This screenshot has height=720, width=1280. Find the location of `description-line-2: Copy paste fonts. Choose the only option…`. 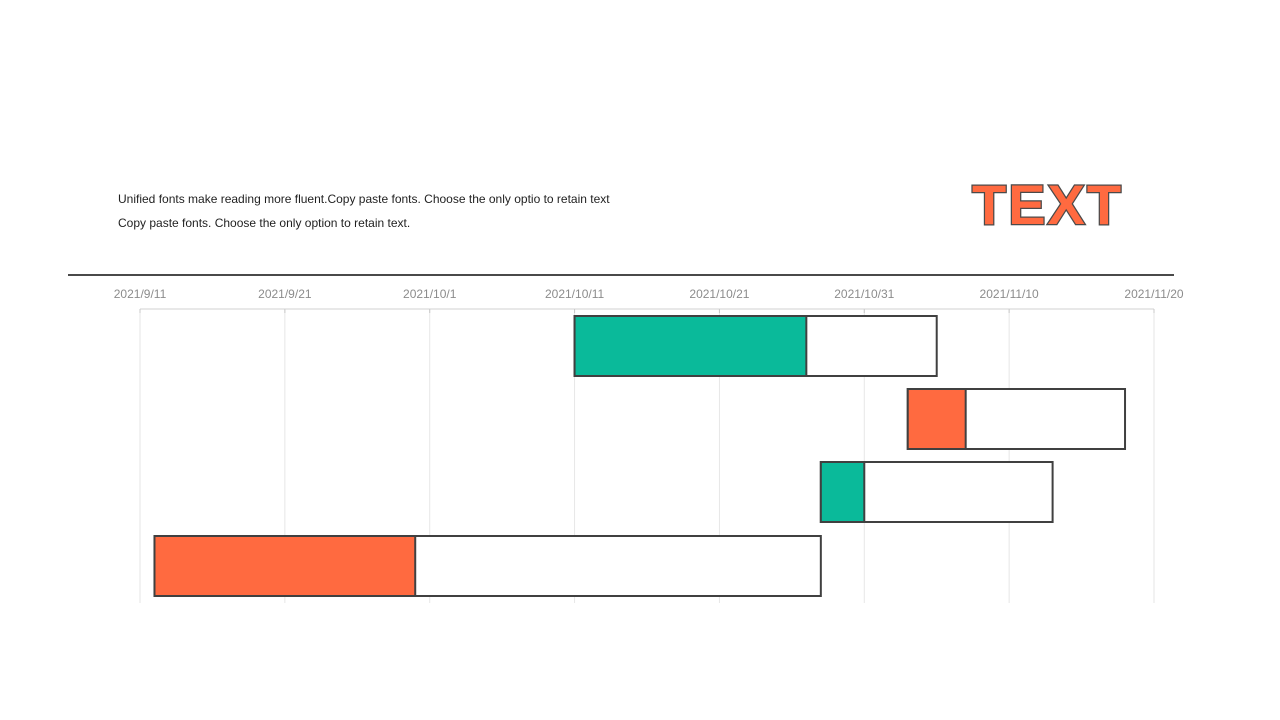

description-line-2: Copy paste fonts. Choose the only option… is located at coordinates (264, 223).